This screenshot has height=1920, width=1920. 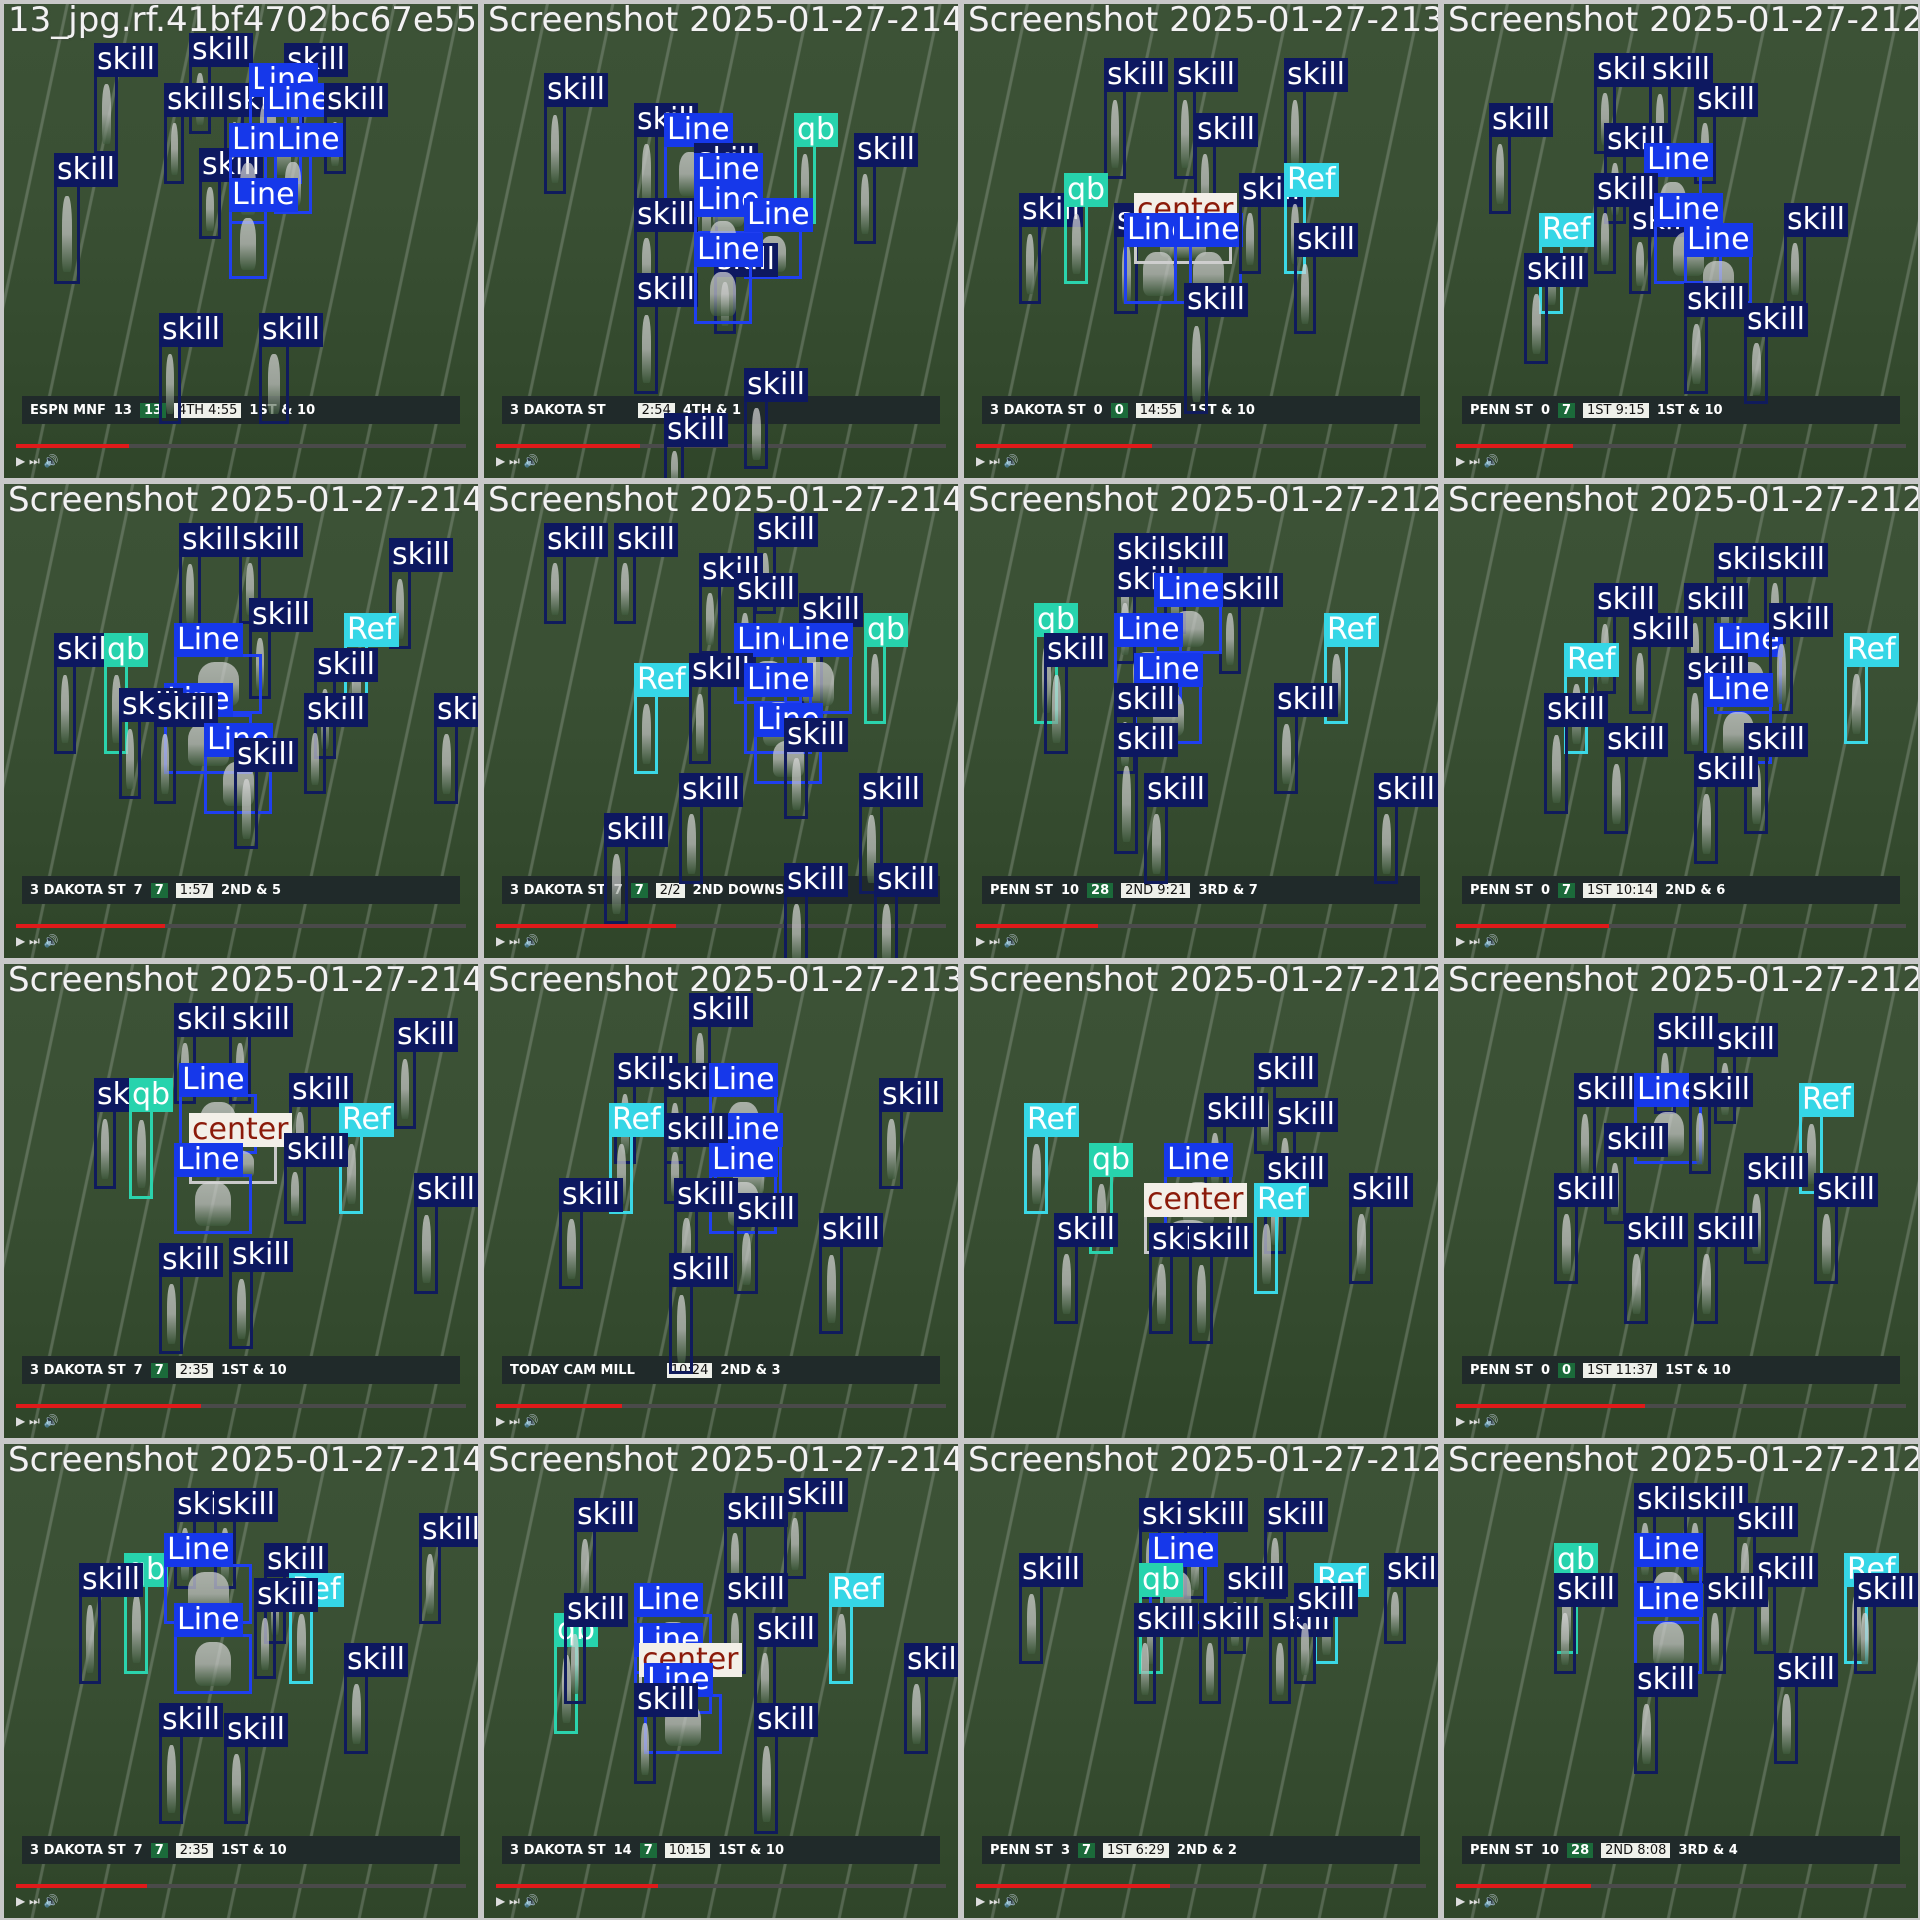 What do you see at coordinates (138, 890) in the screenshot?
I see `score-a: 7` at bounding box center [138, 890].